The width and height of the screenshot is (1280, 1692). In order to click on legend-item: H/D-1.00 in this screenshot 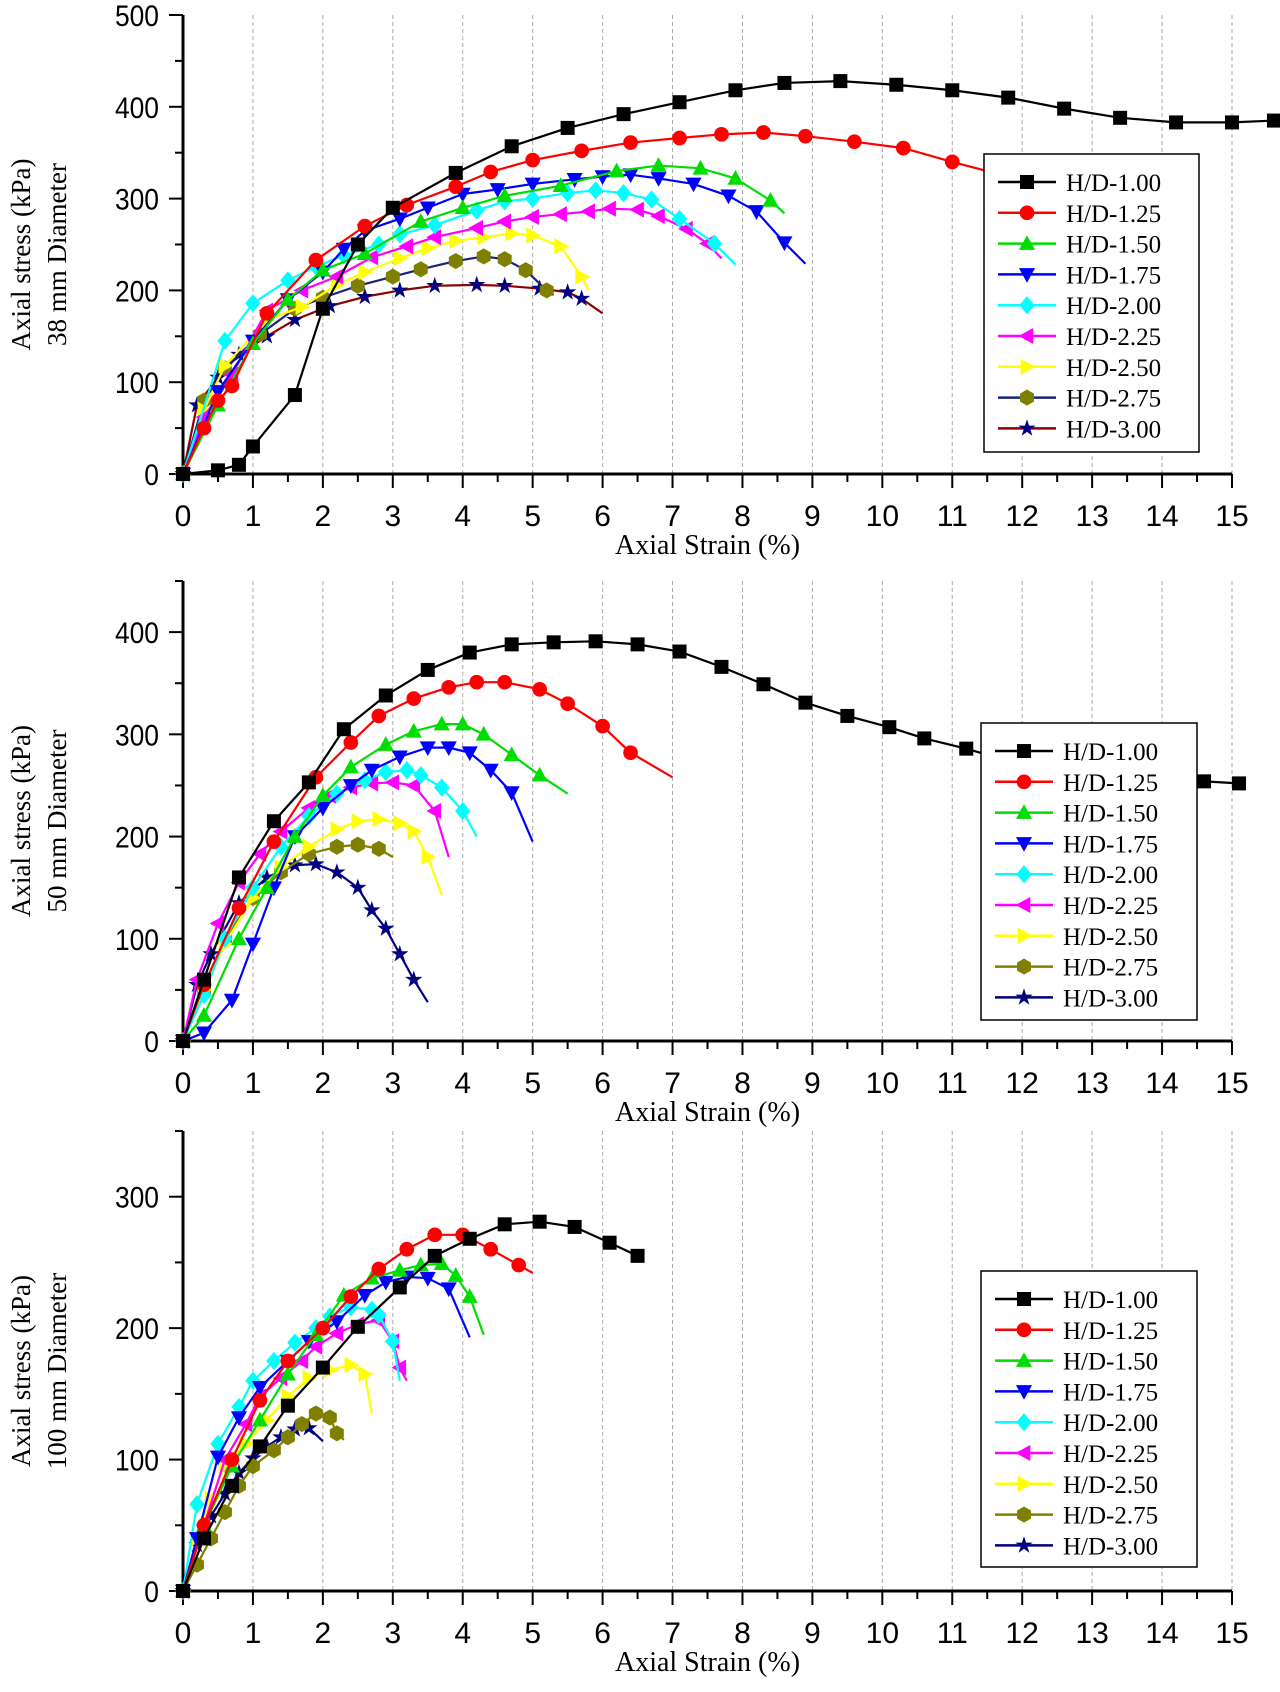, I will do `click(1076, 752)`.